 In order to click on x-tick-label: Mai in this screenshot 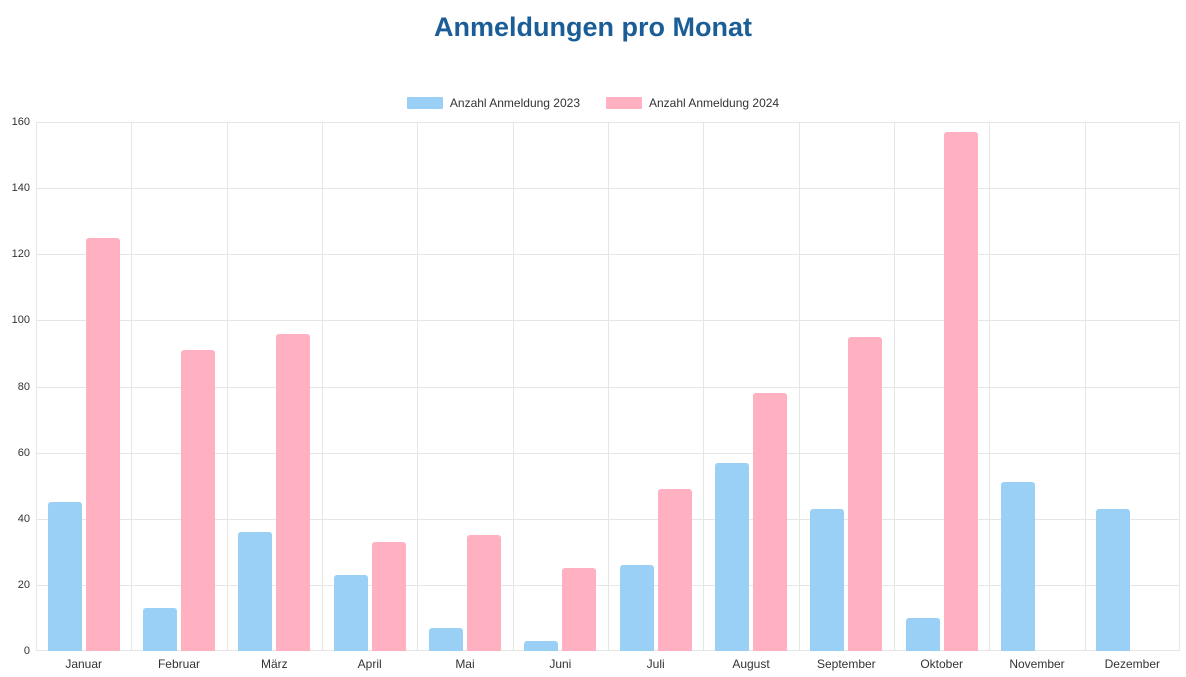, I will do `click(465, 664)`.